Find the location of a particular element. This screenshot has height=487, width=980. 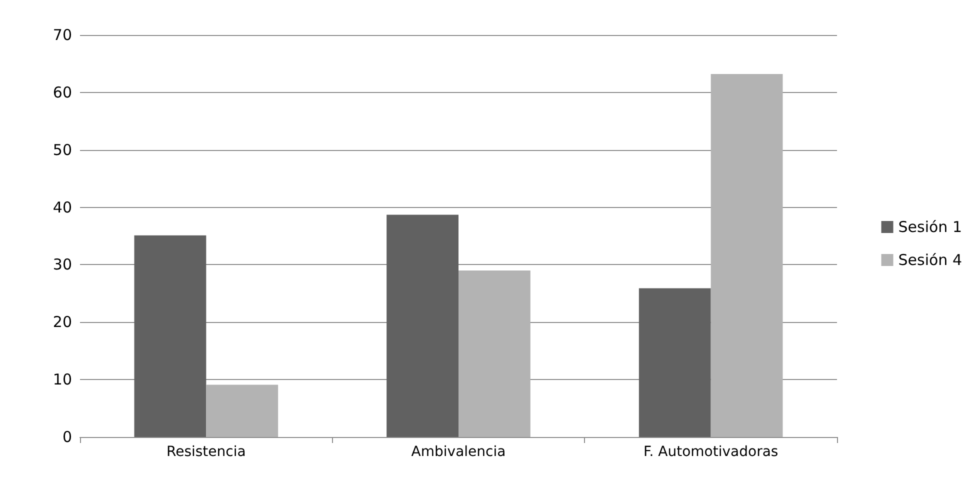

y-tick-label: 10 is located at coordinates (62, 379).